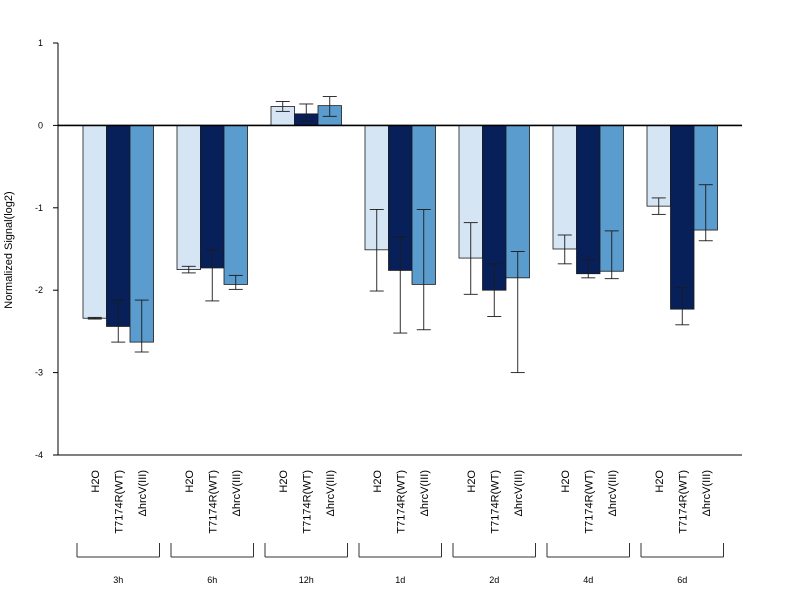 This screenshot has height=600, width=800. I want to click on y-tick-label: -4, so click(39, 455).